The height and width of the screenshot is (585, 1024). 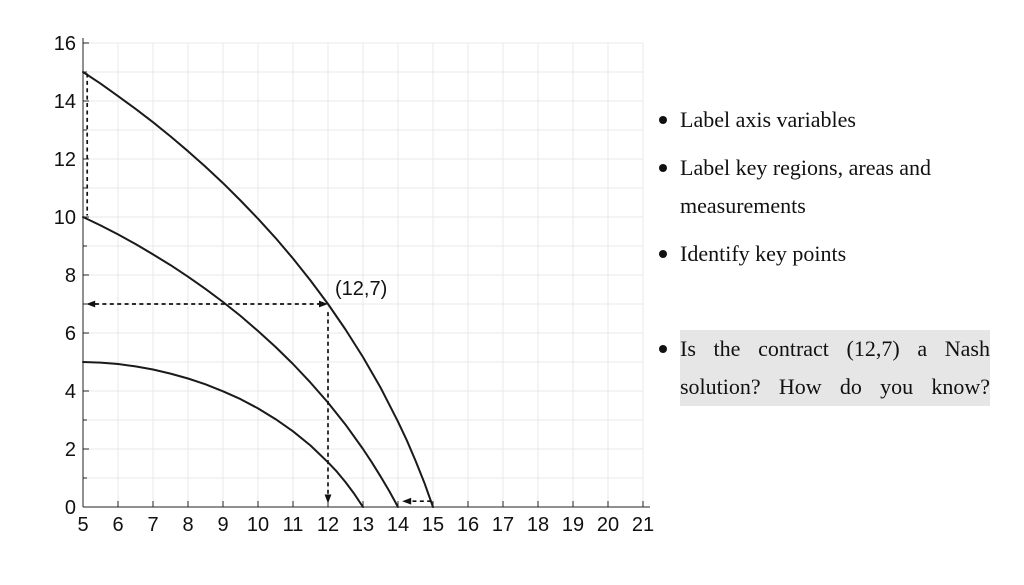 I want to click on bullet-line: Label key regions, areas and, so click(x=806, y=167).